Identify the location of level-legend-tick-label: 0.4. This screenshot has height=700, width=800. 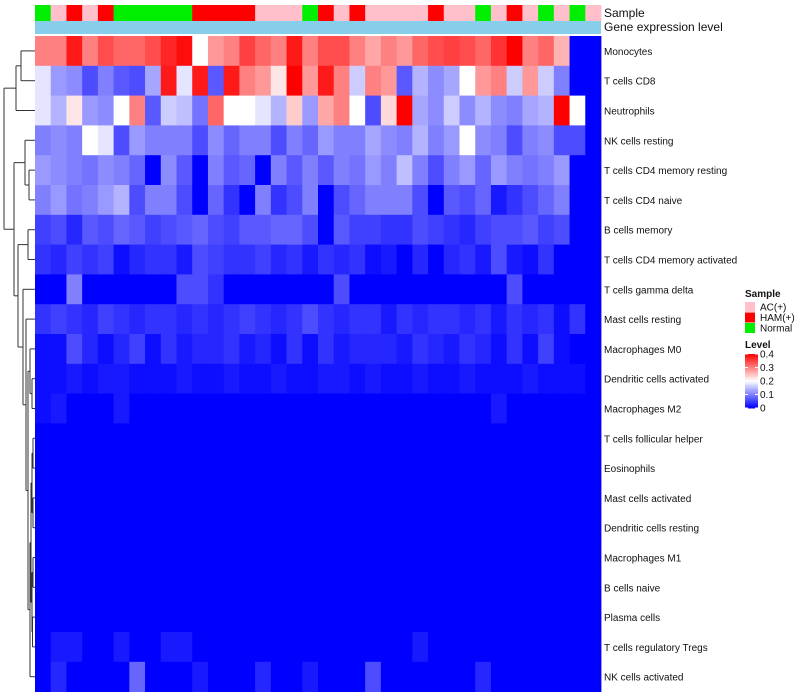
(767, 355).